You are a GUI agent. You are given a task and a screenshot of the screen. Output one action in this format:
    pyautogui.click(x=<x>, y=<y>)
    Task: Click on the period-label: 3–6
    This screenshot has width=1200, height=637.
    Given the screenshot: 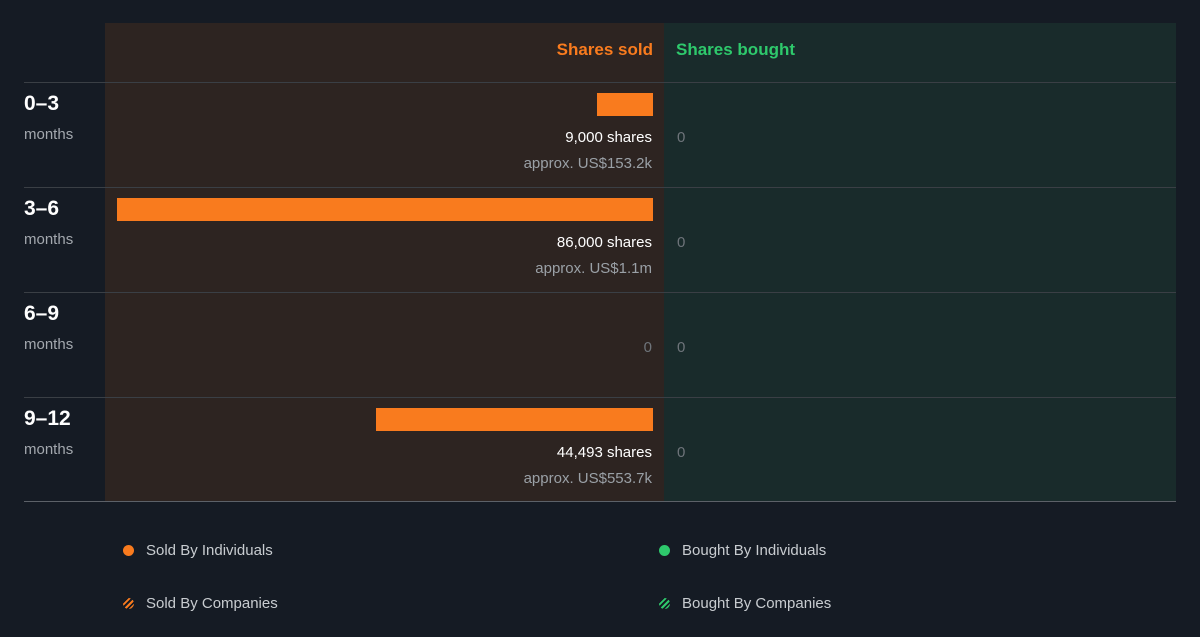 What is the action you would take?
    pyautogui.click(x=42, y=208)
    